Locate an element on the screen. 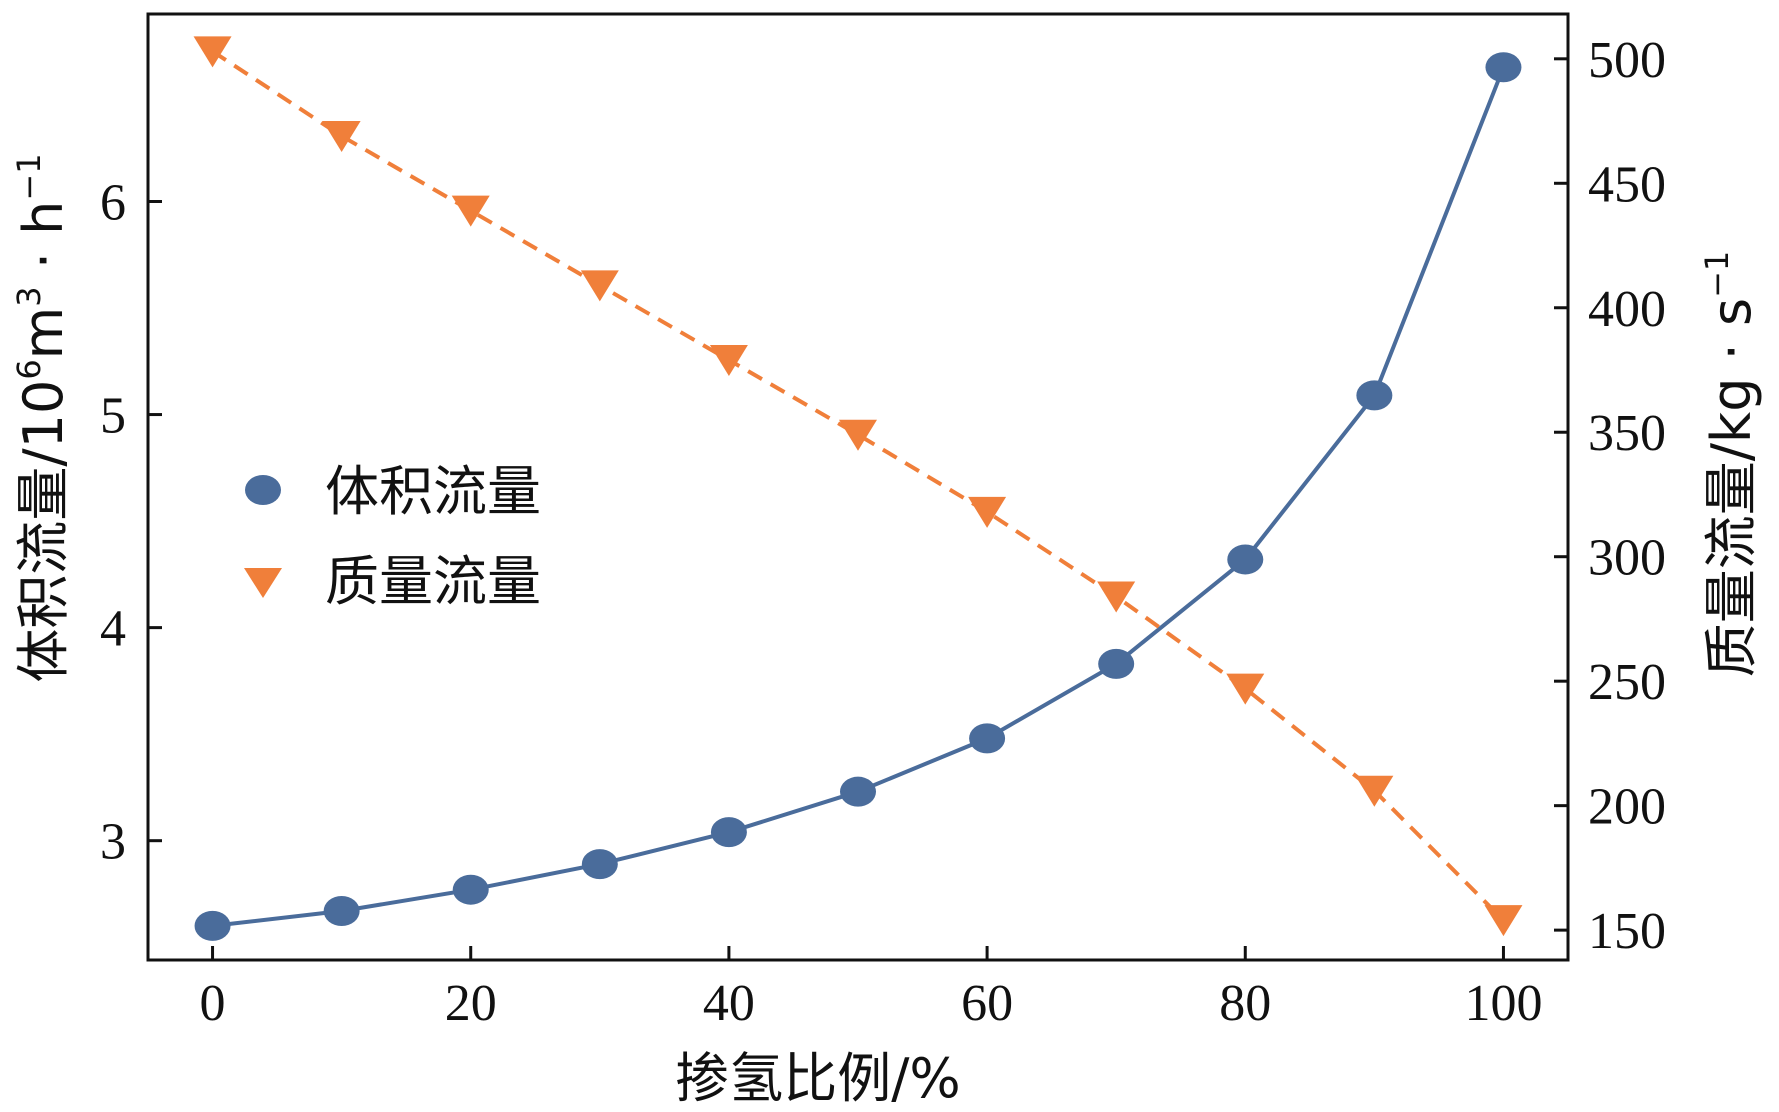  left-y-label-sup-6: 6 is located at coordinates (29, 369).